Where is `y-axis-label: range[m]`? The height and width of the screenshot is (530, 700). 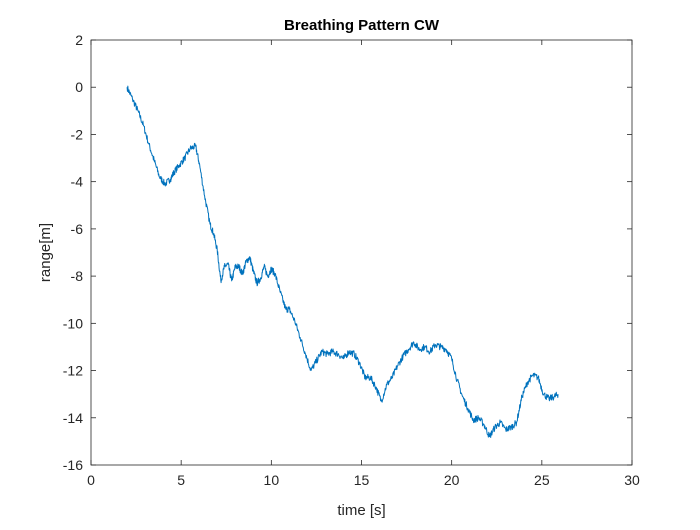 y-axis-label: range[m] is located at coordinates (45, 252).